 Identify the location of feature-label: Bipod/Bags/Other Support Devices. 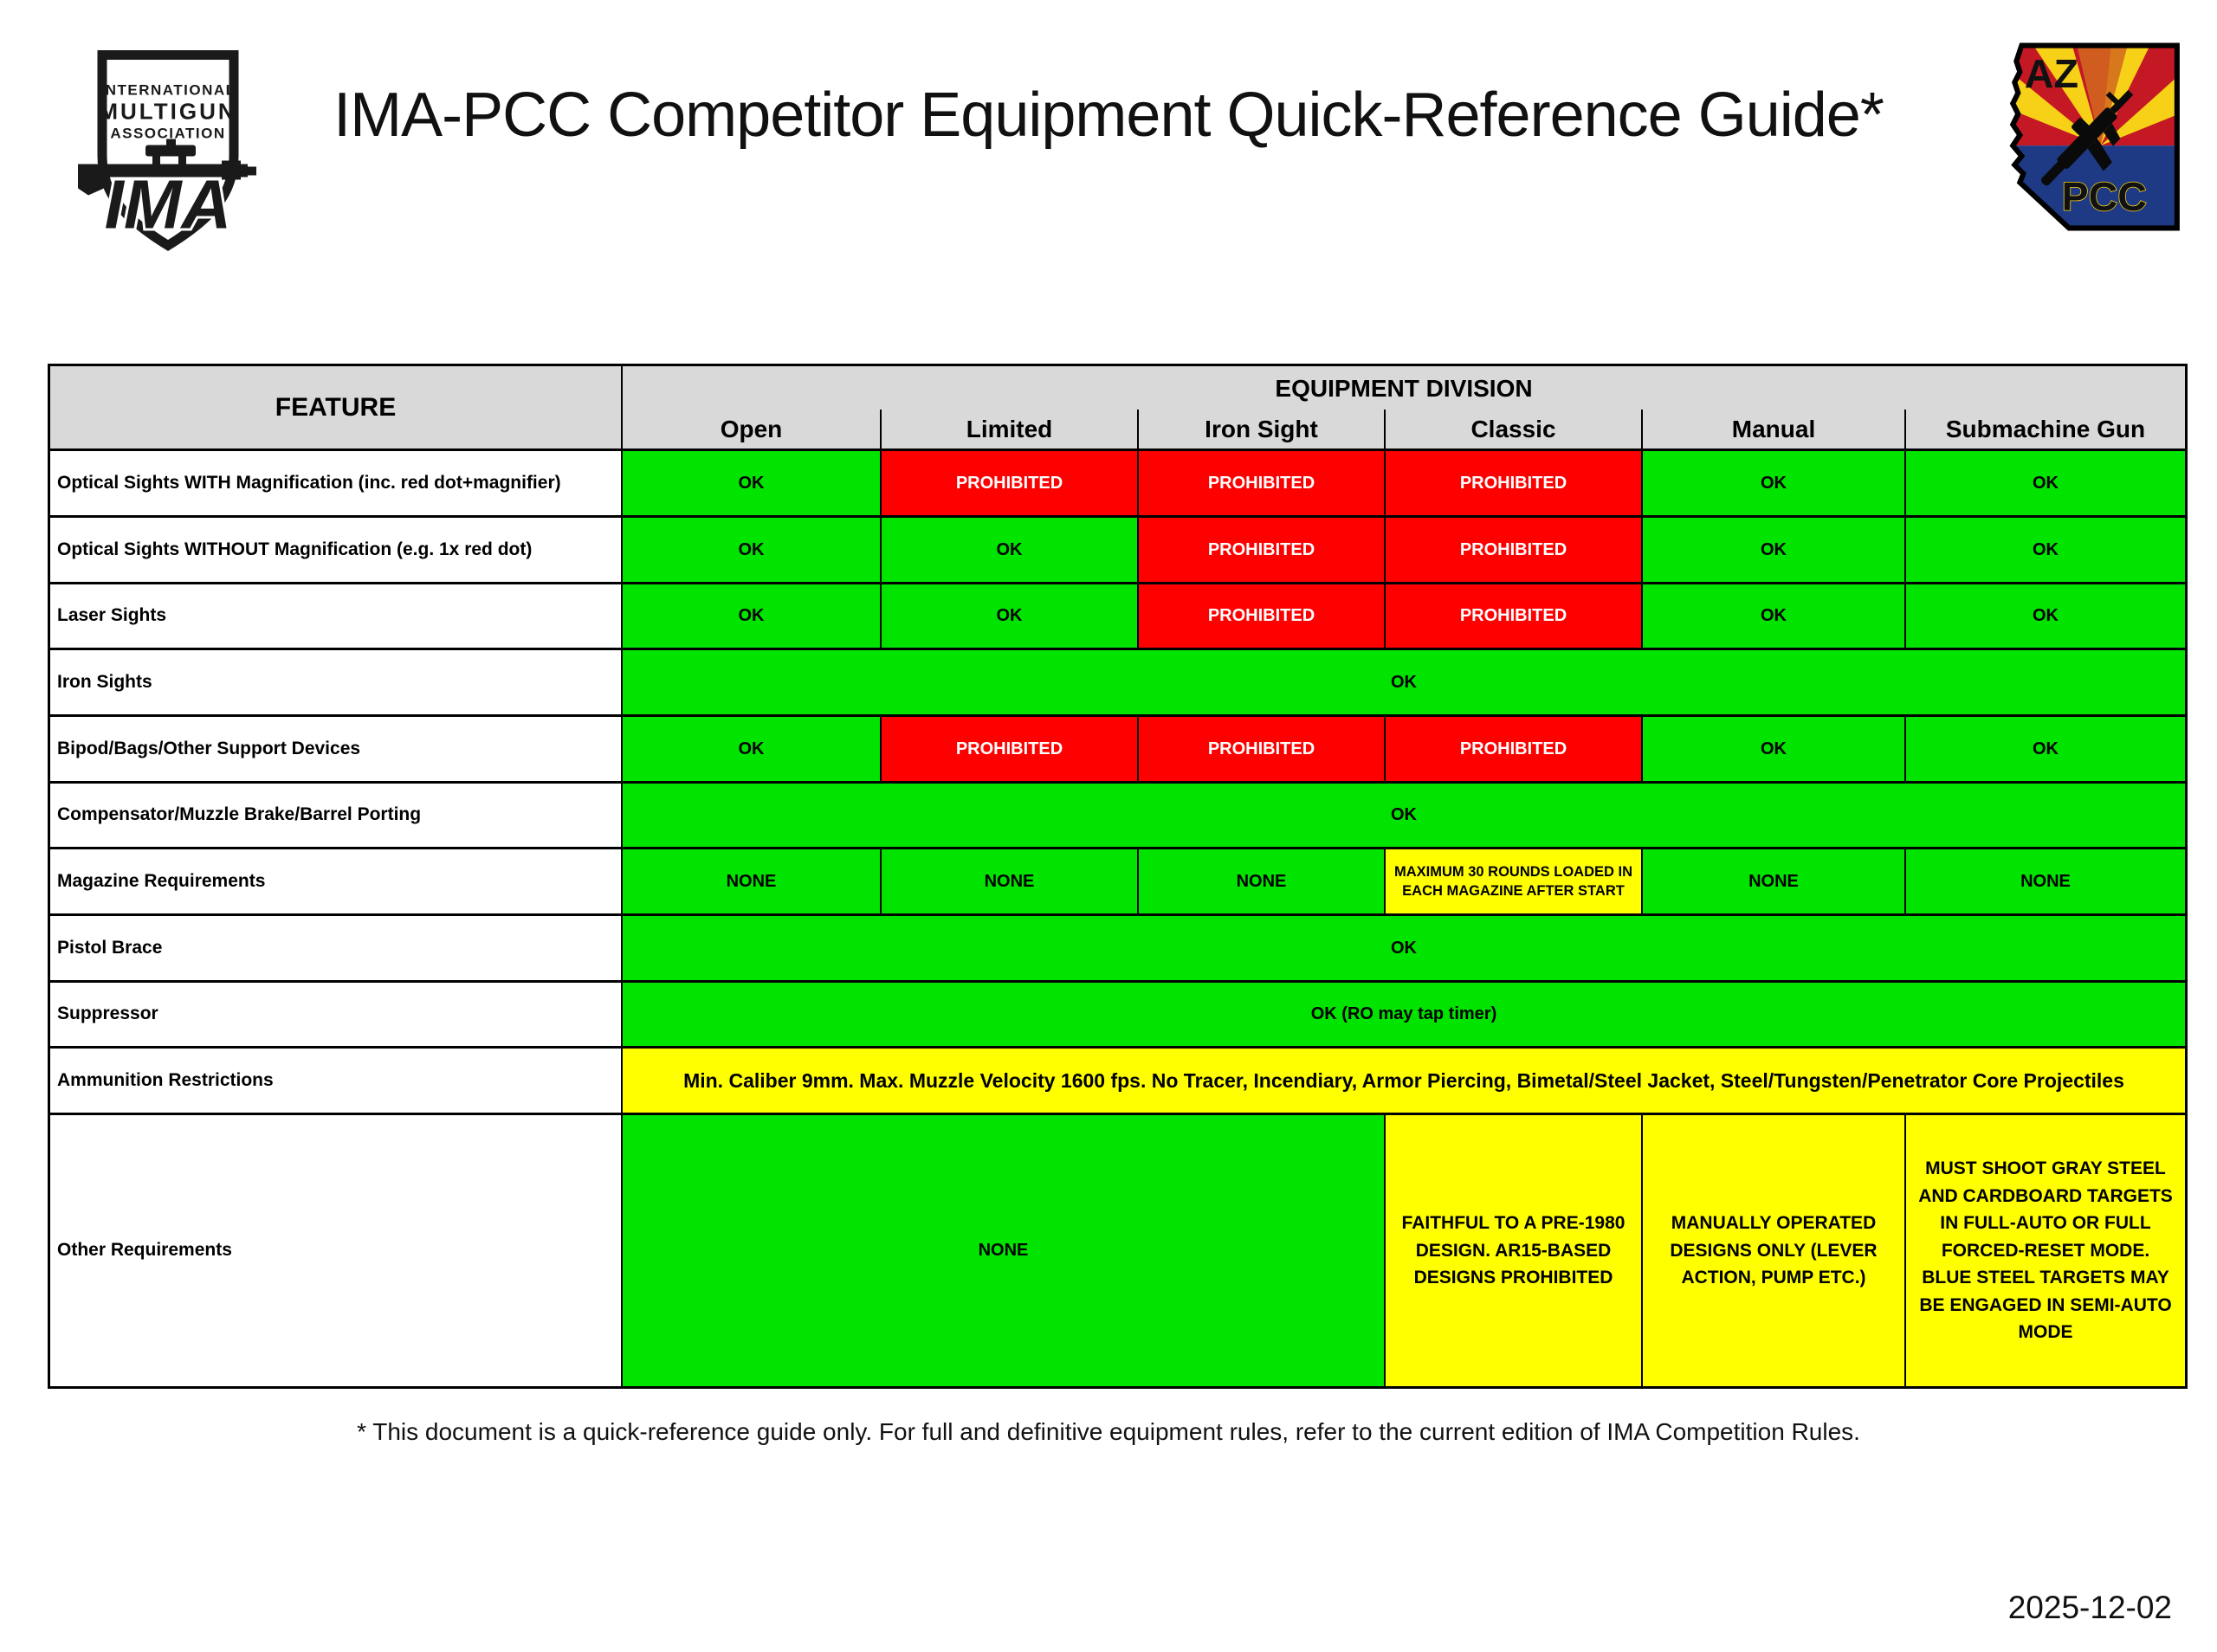
(336, 751).